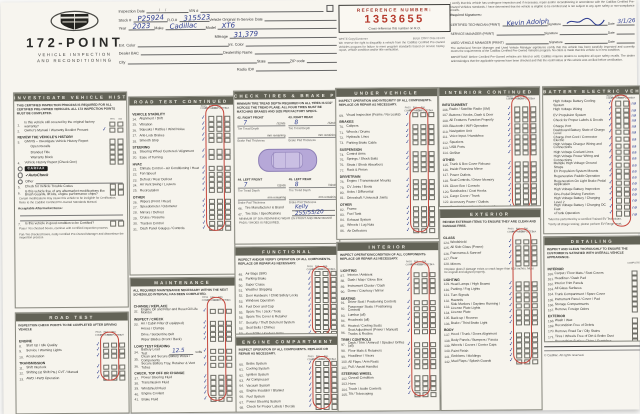  What do you see at coordinates (527, 40) in the screenshot?
I see `used-manager-print-field` at bounding box center [527, 40].